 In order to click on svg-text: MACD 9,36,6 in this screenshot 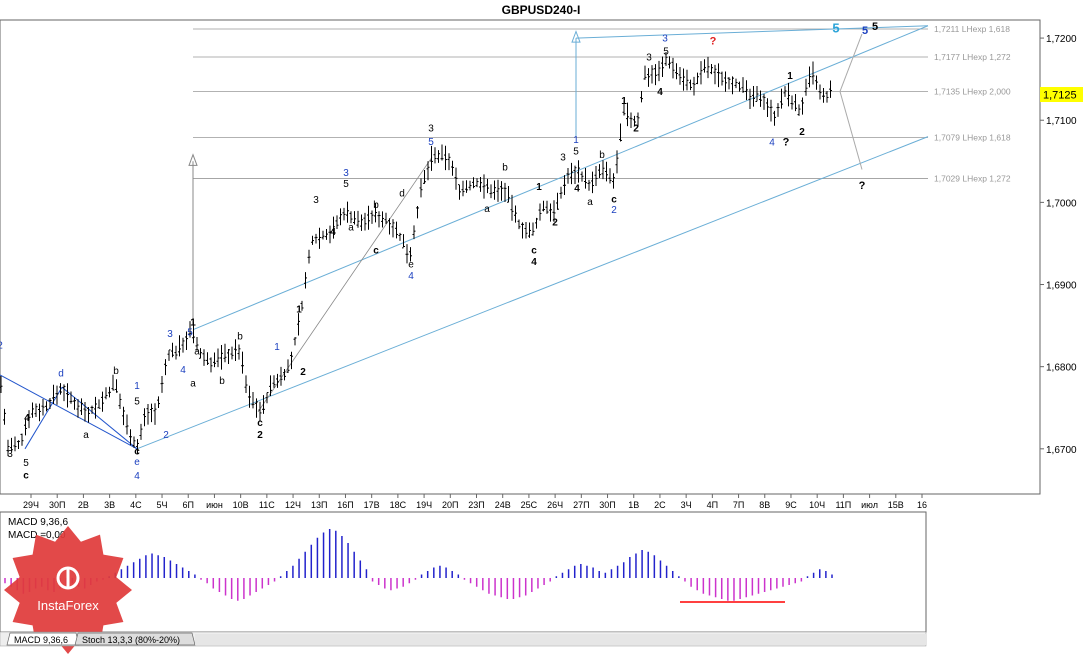, I will do `click(41, 640)`.